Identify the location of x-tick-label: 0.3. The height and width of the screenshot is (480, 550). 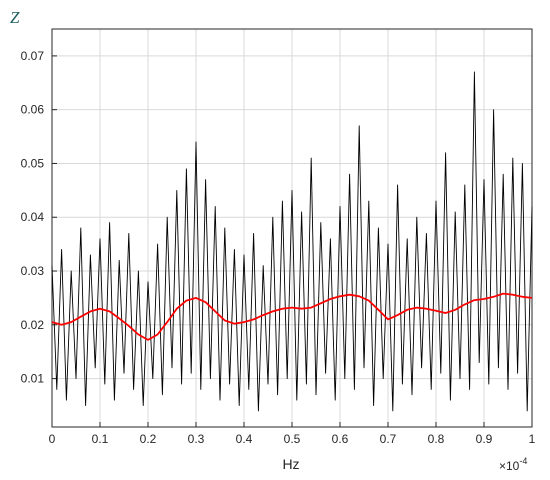
(196, 439).